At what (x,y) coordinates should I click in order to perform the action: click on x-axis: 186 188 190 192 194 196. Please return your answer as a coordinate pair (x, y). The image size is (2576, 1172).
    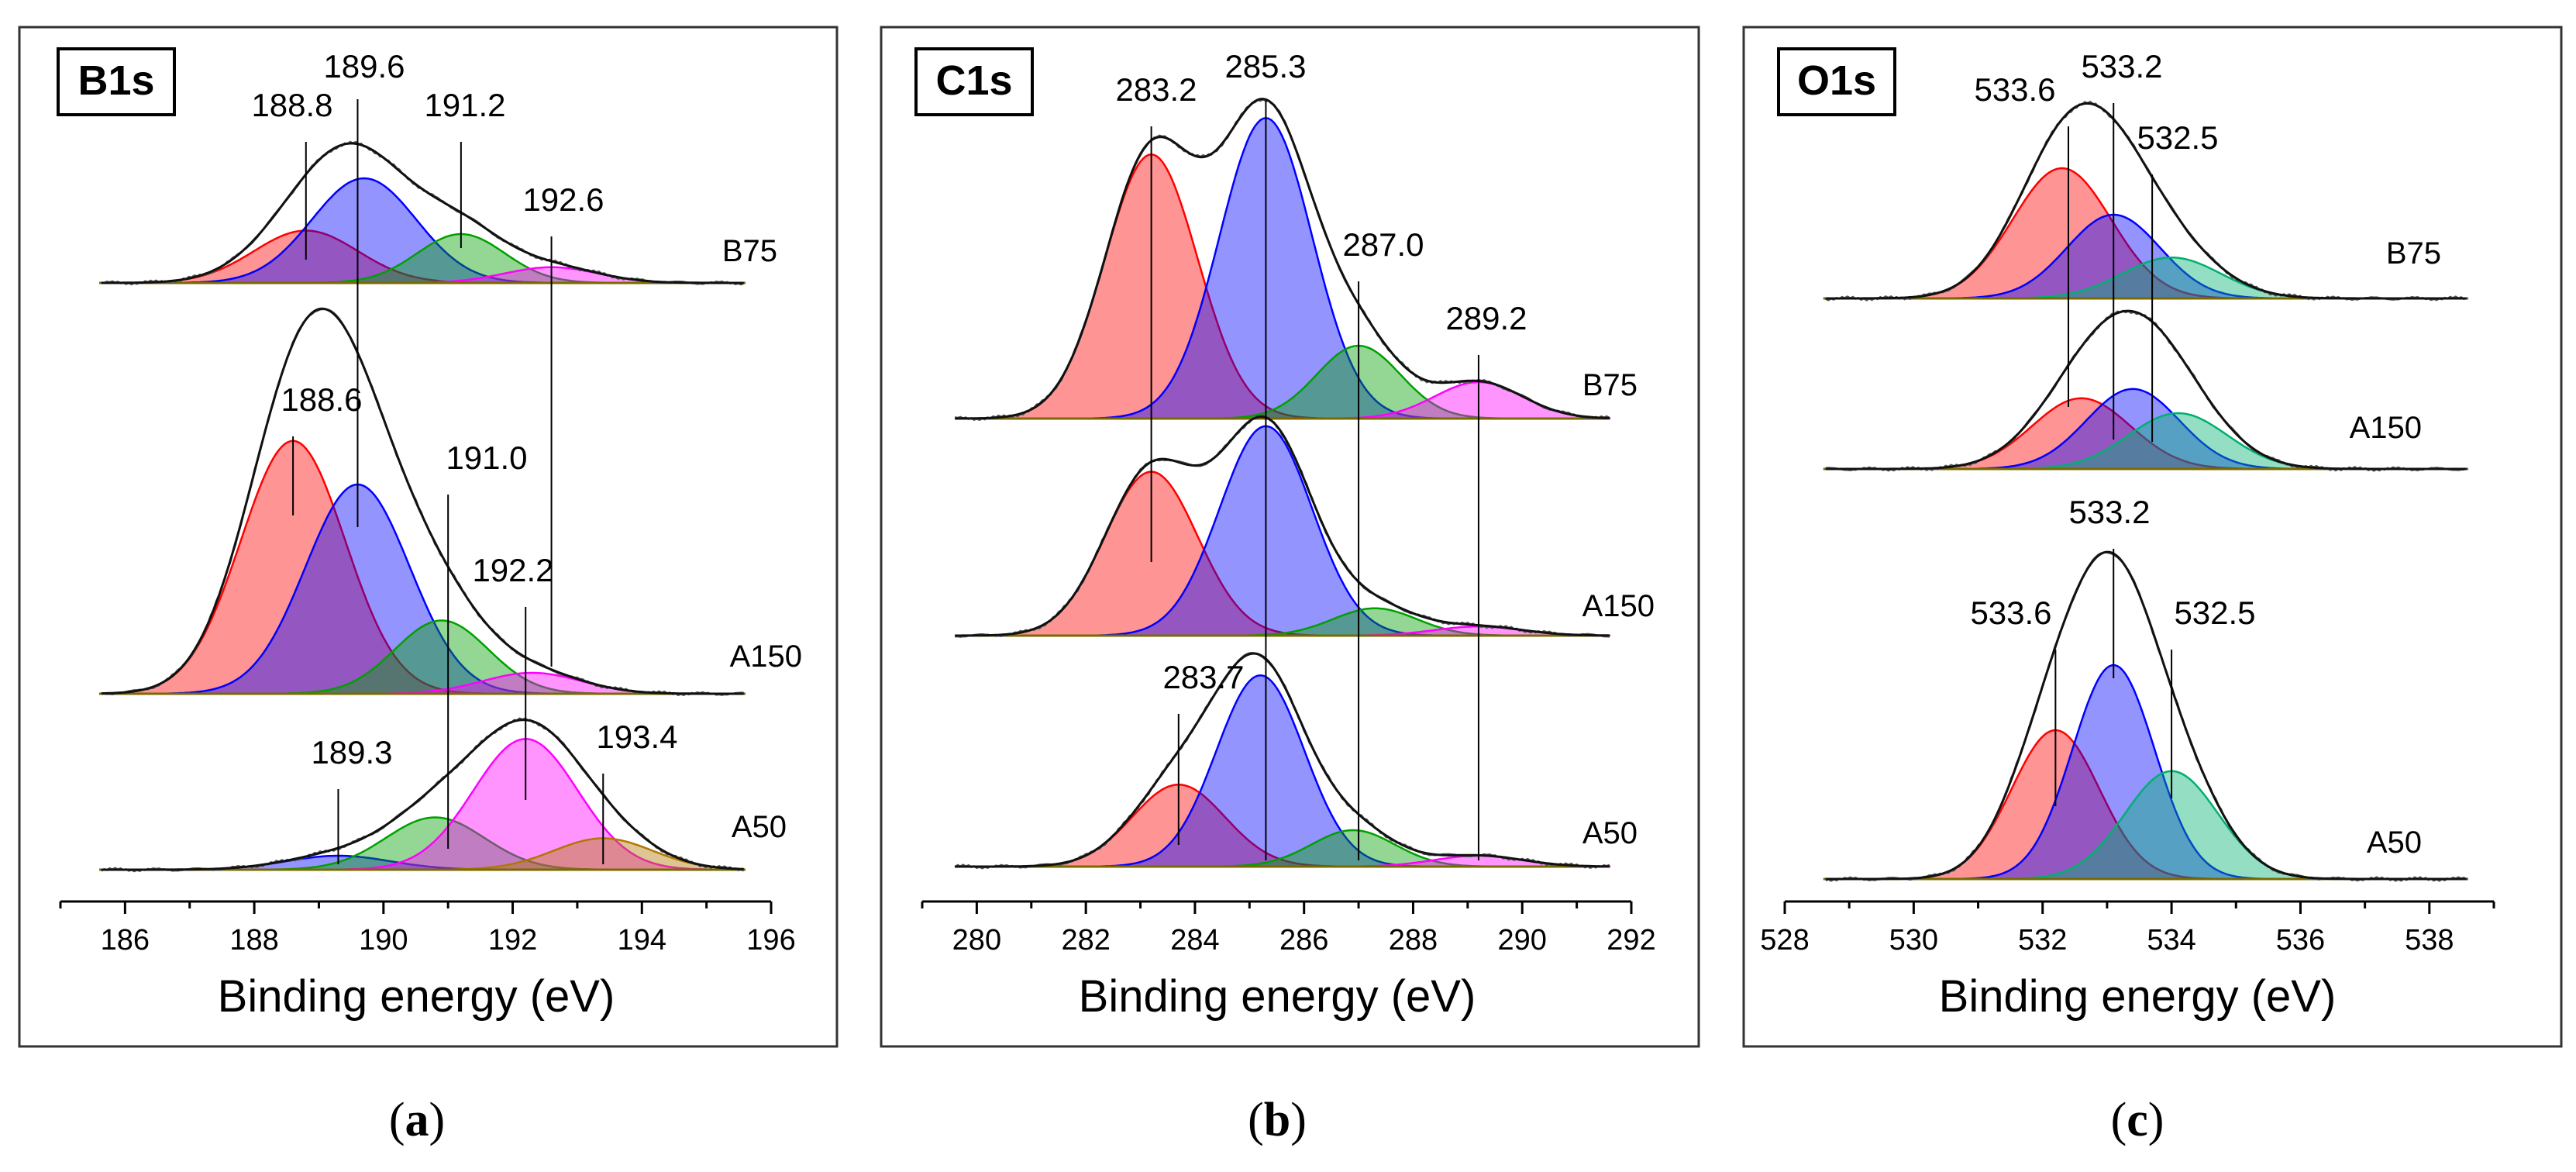
    Looking at the image, I should click on (427, 929).